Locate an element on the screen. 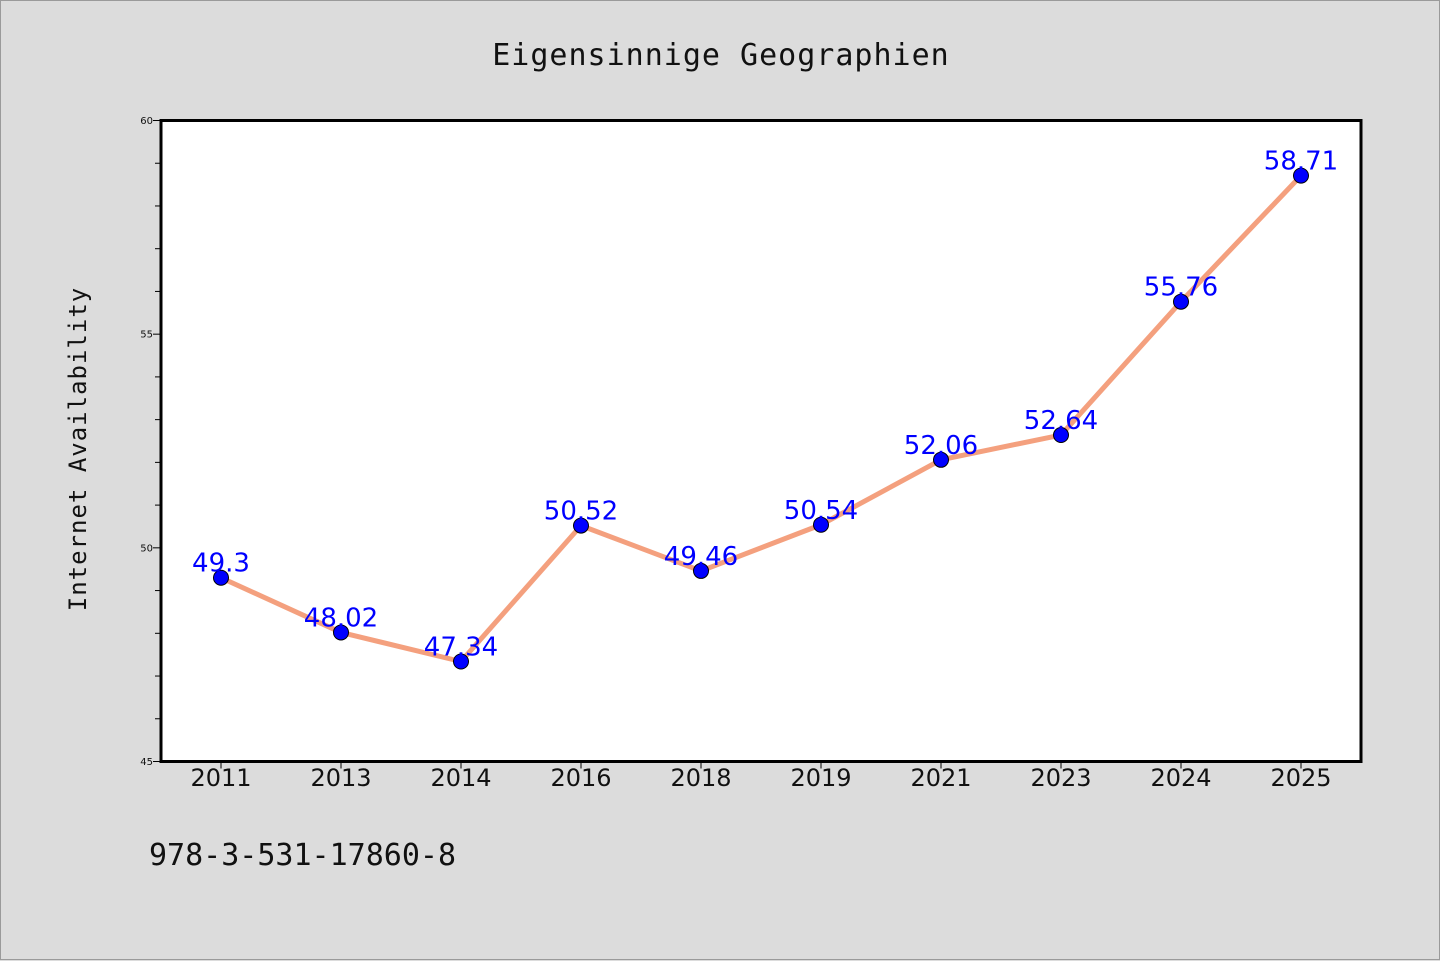 Image resolution: width=1440 pixels, height=961 pixels. data-label: 52.64 is located at coordinates (1061, 421).